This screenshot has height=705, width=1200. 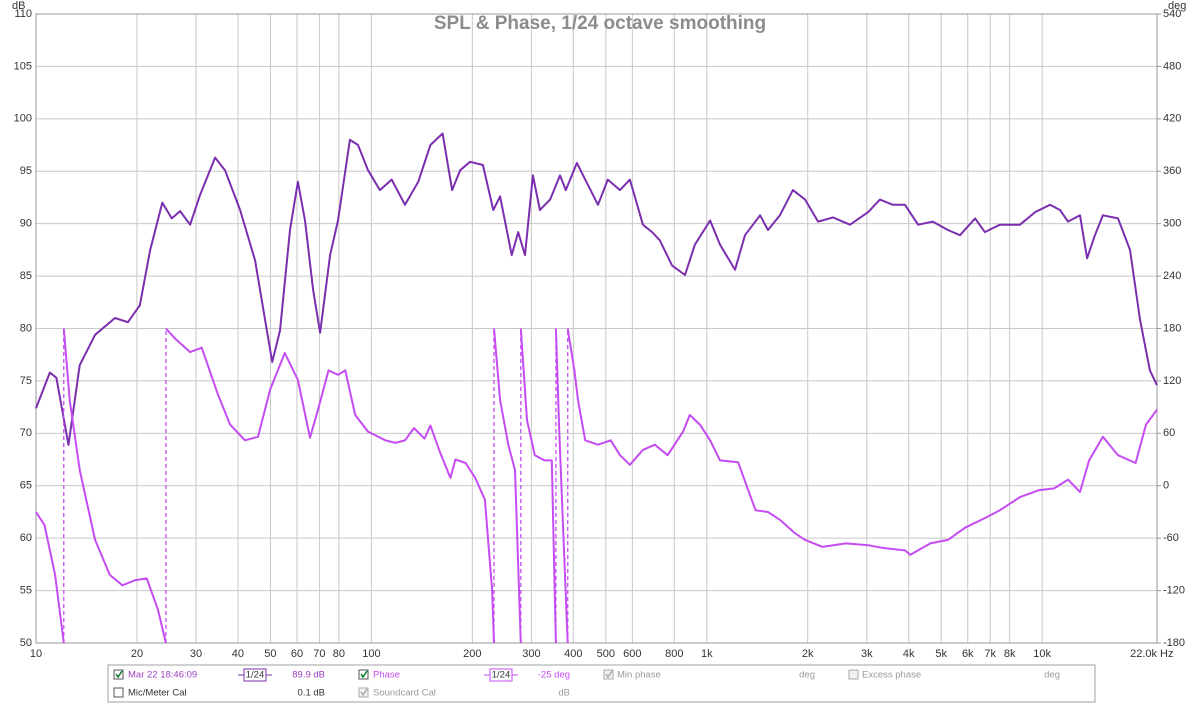 I want to click on panel-frame, so click(x=601, y=683).